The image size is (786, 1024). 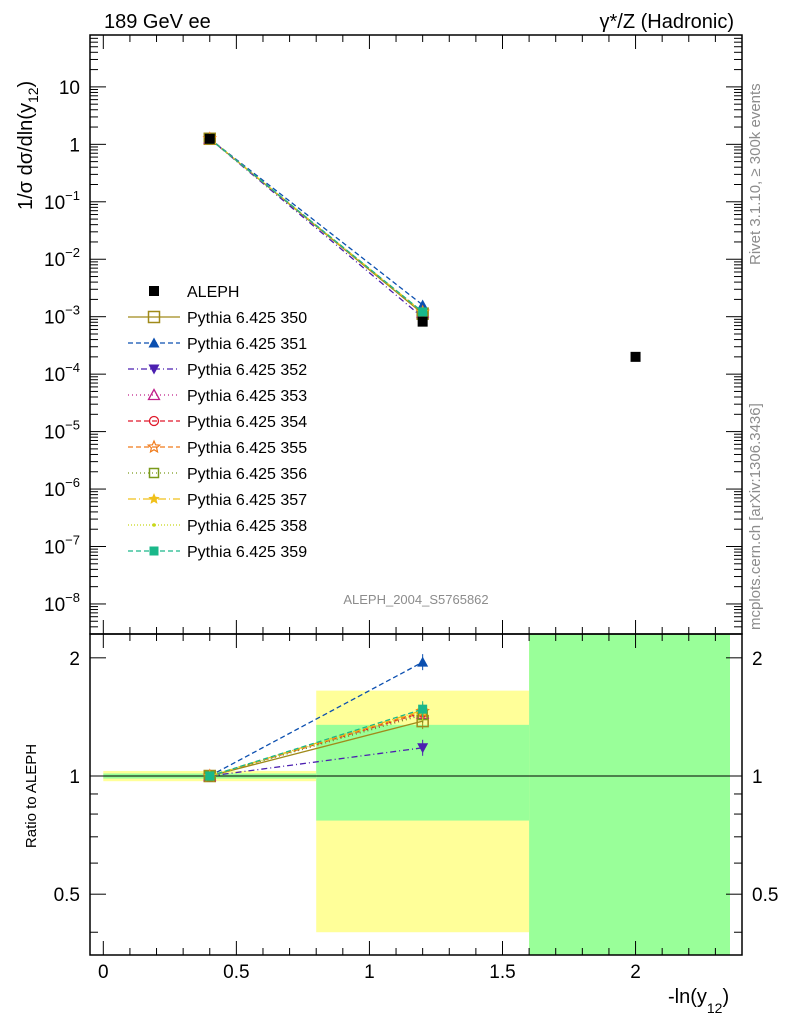 What do you see at coordinates (213, 292) in the screenshot?
I see `legend-label-0: ALEPH` at bounding box center [213, 292].